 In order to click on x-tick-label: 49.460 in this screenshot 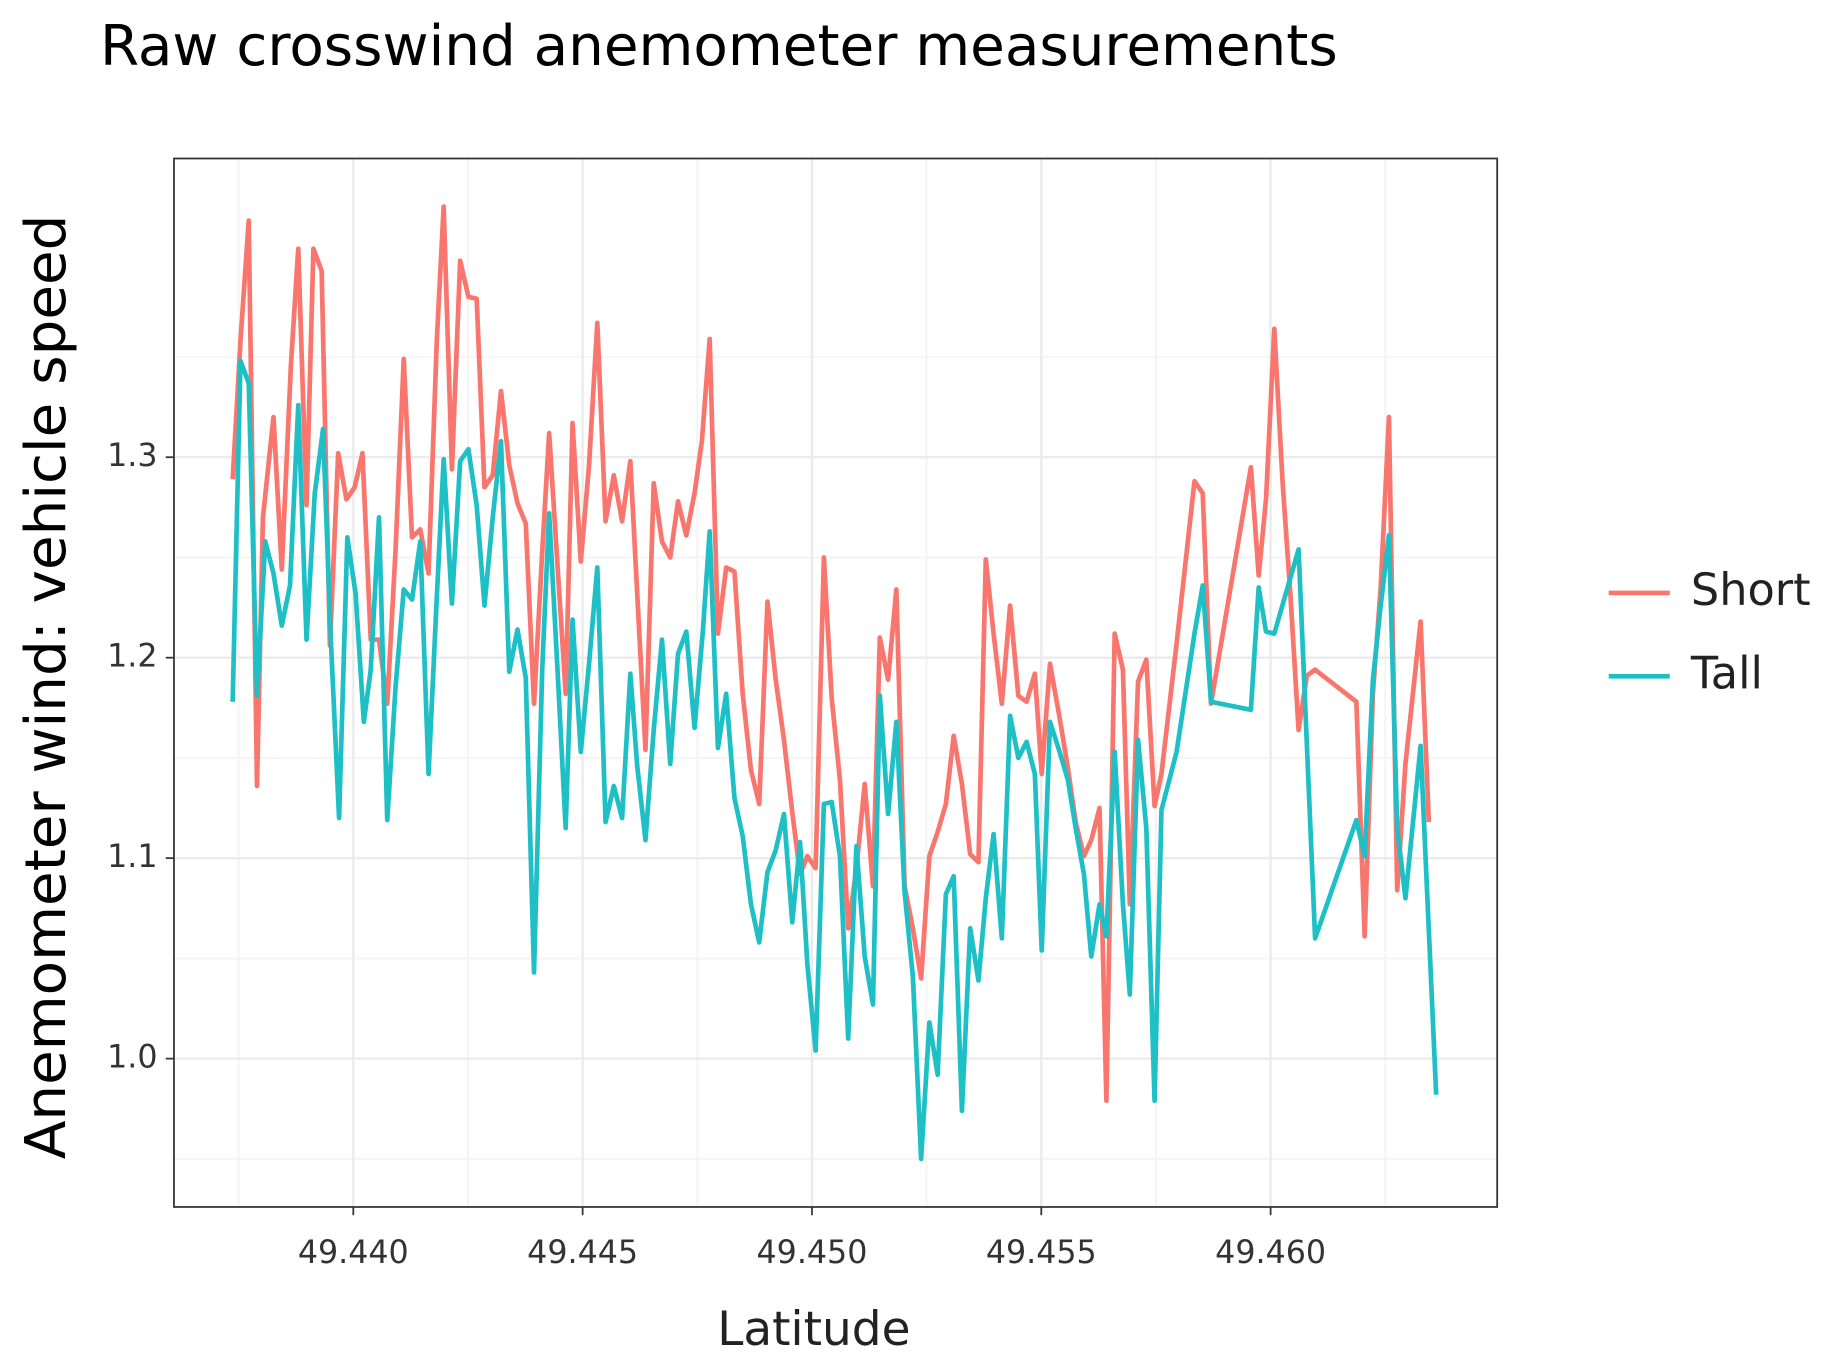, I will do `click(1270, 1253)`.